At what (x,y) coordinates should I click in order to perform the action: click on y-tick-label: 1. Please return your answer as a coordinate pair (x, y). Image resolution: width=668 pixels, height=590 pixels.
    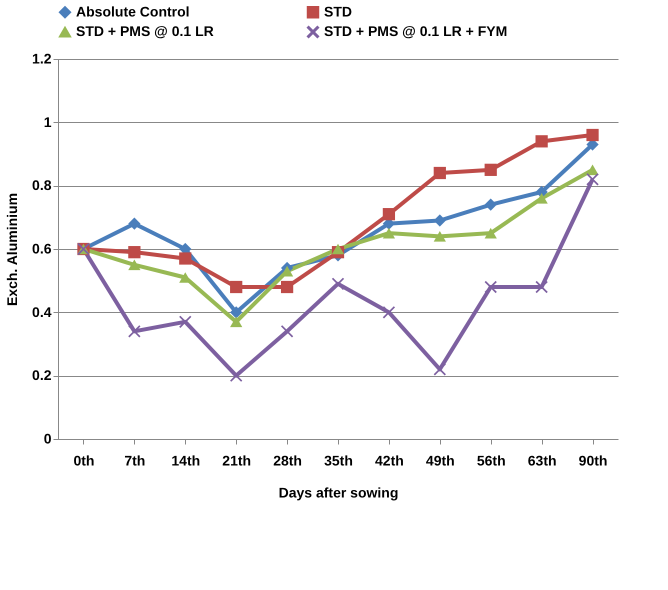
    Looking at the image, I should click on (48, 122).